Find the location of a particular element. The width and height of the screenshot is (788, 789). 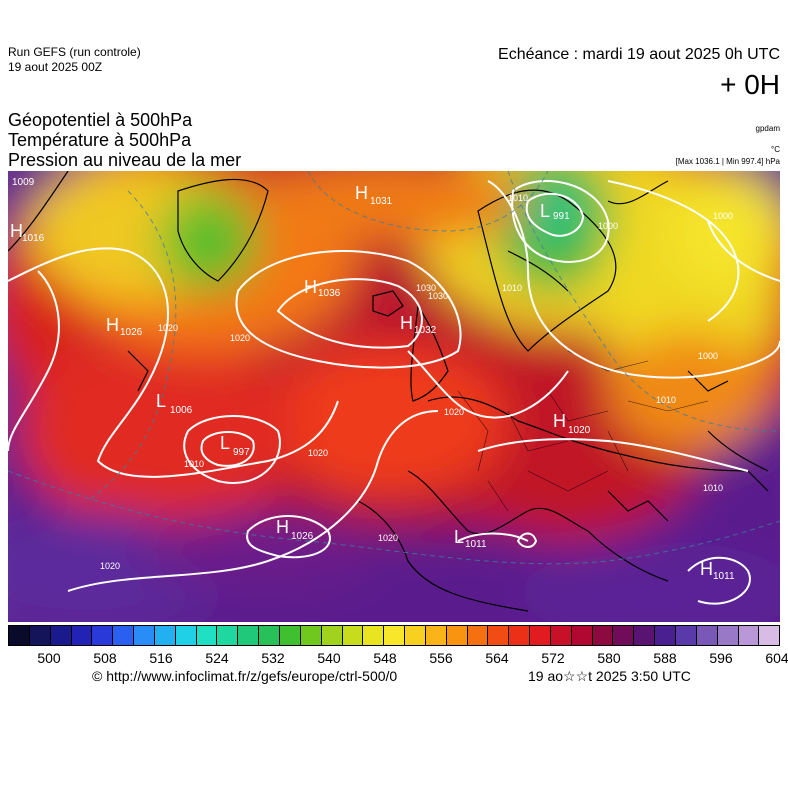

unit-gpdam: gpdam is located at coordinates (767, 128).